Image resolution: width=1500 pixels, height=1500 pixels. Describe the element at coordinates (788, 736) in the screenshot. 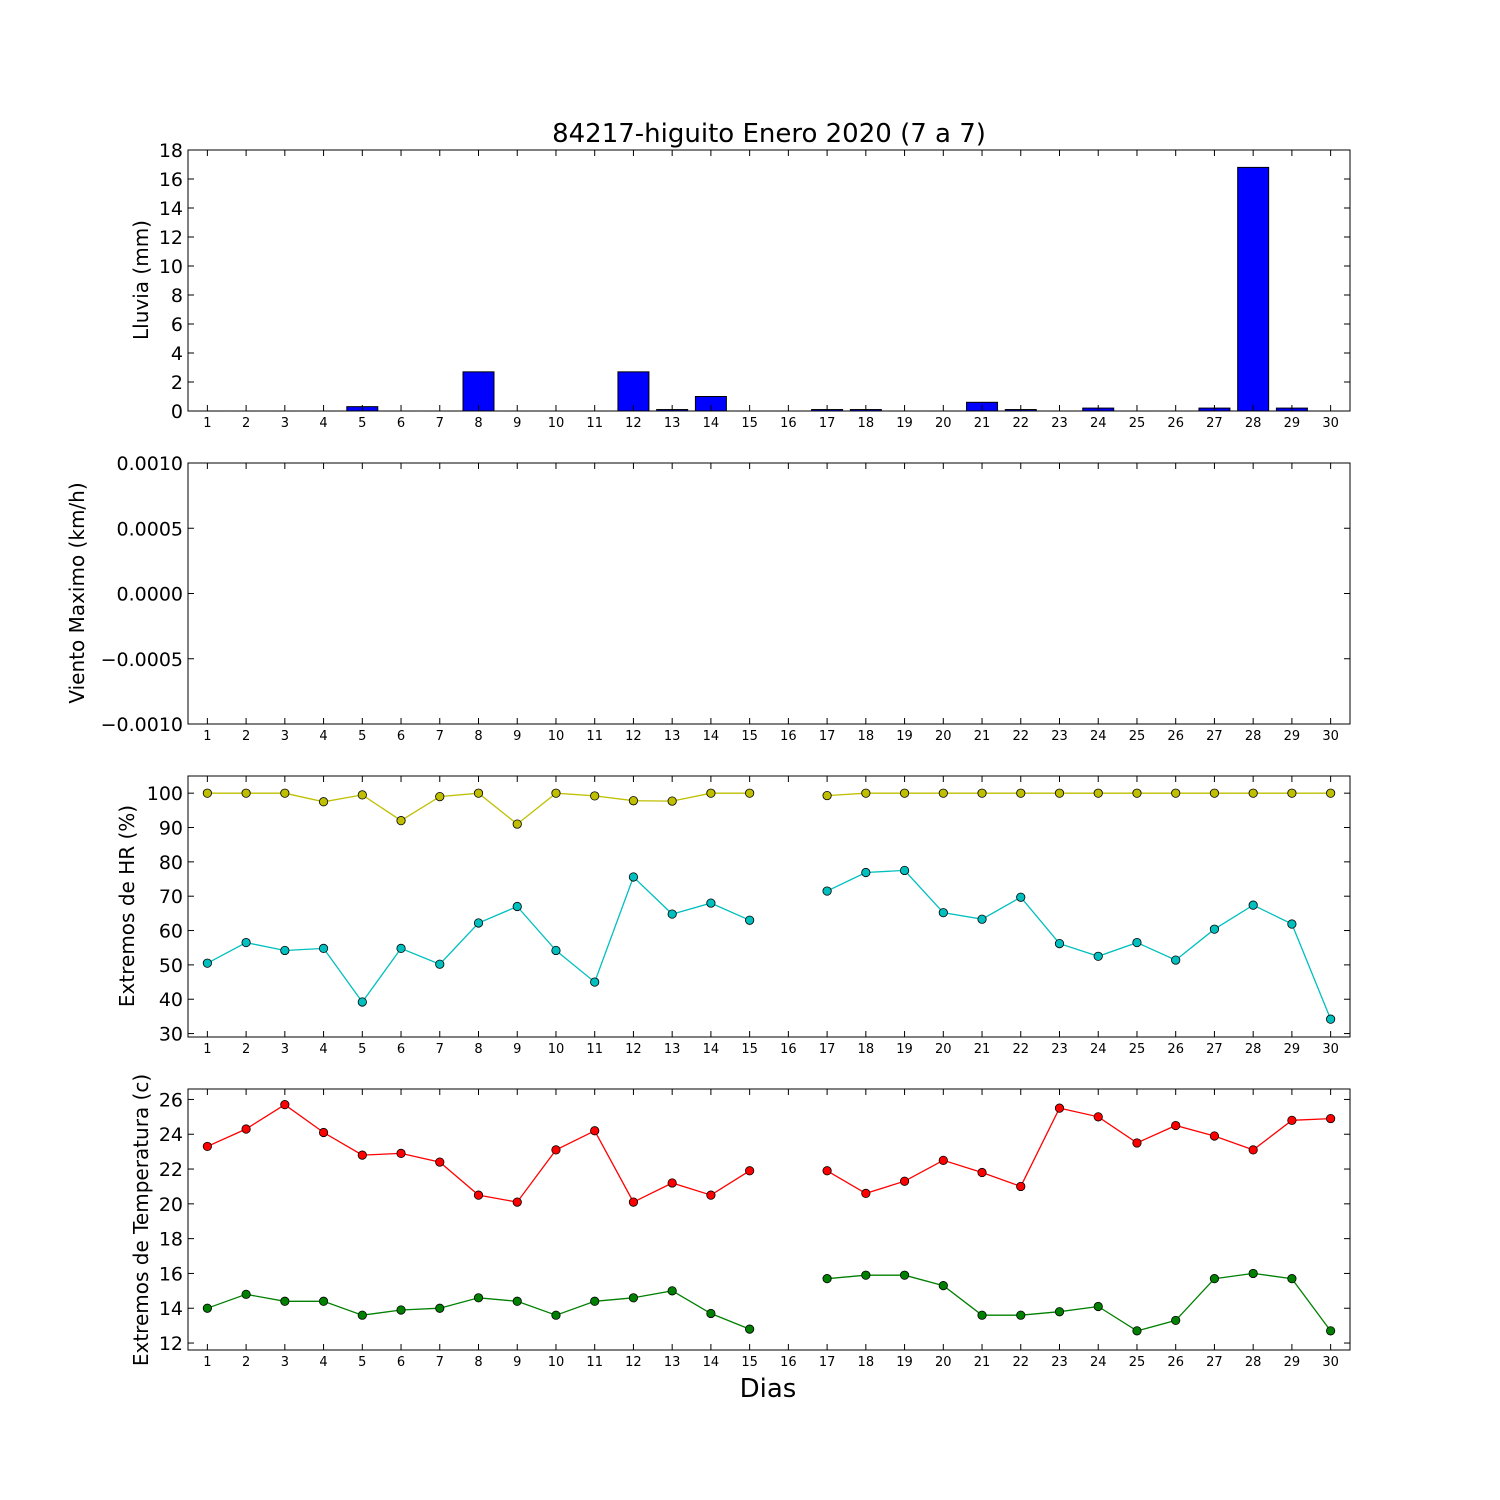

I see `wind-xtick-label: 16` at that location.